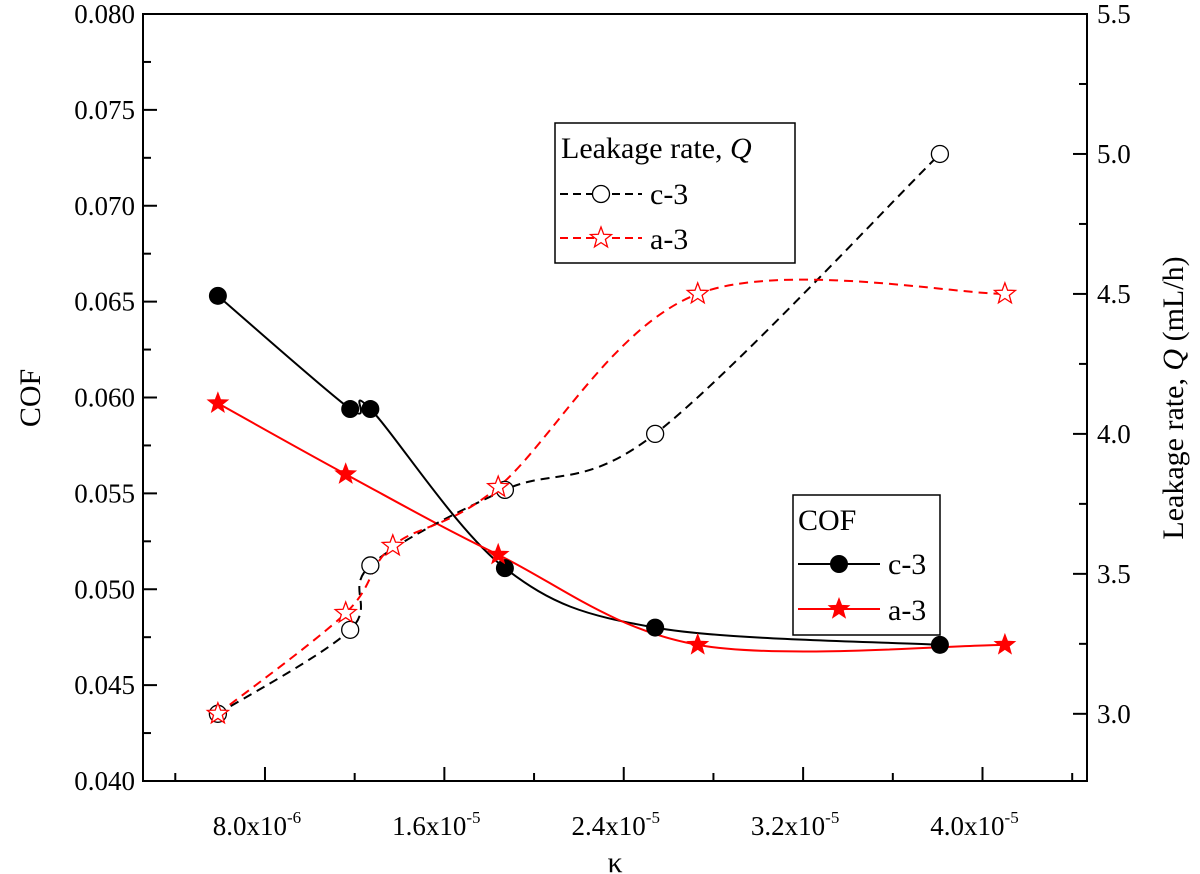 This screenshot has width=1200, height=874. I want to click on x-tick-label: 4.0x10⁻⁵, so click(974, 824).